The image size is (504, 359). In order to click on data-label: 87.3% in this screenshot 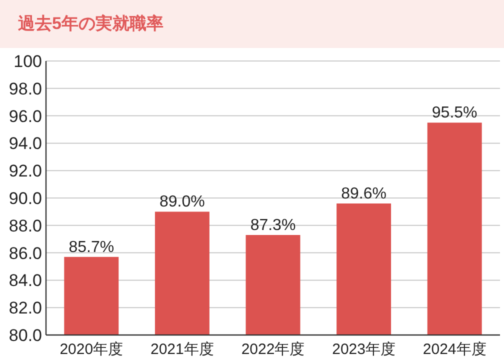, I will do `click(273, 225)`.